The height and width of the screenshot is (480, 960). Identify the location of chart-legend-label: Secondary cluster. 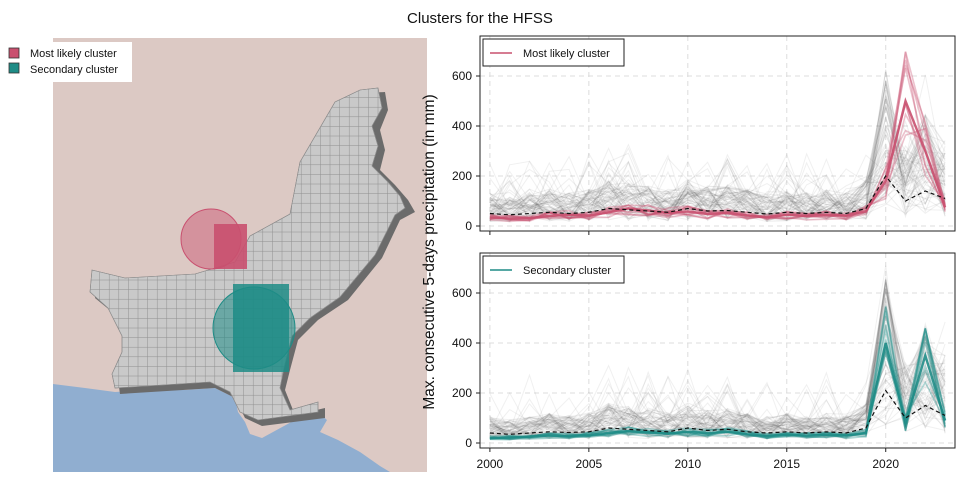
(567, 271).